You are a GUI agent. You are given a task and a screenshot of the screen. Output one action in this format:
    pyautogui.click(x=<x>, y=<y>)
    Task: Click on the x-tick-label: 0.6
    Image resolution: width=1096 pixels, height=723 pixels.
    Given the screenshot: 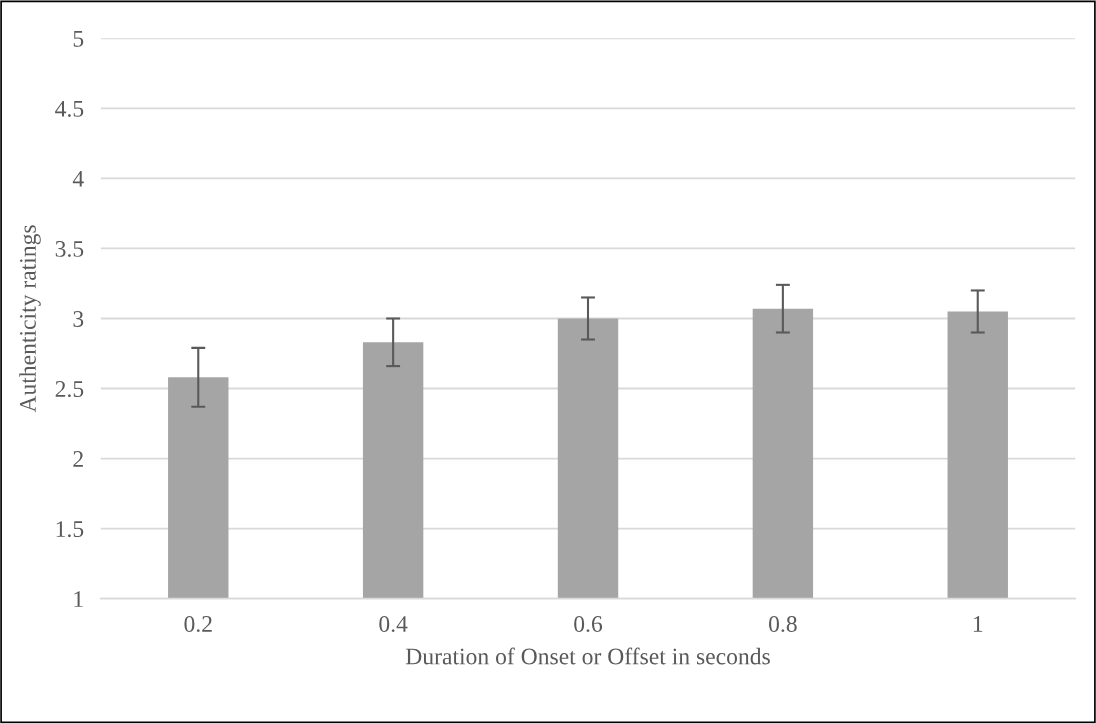 What is the action you would take?
    pyautogui.click(x=588, y=624)
    